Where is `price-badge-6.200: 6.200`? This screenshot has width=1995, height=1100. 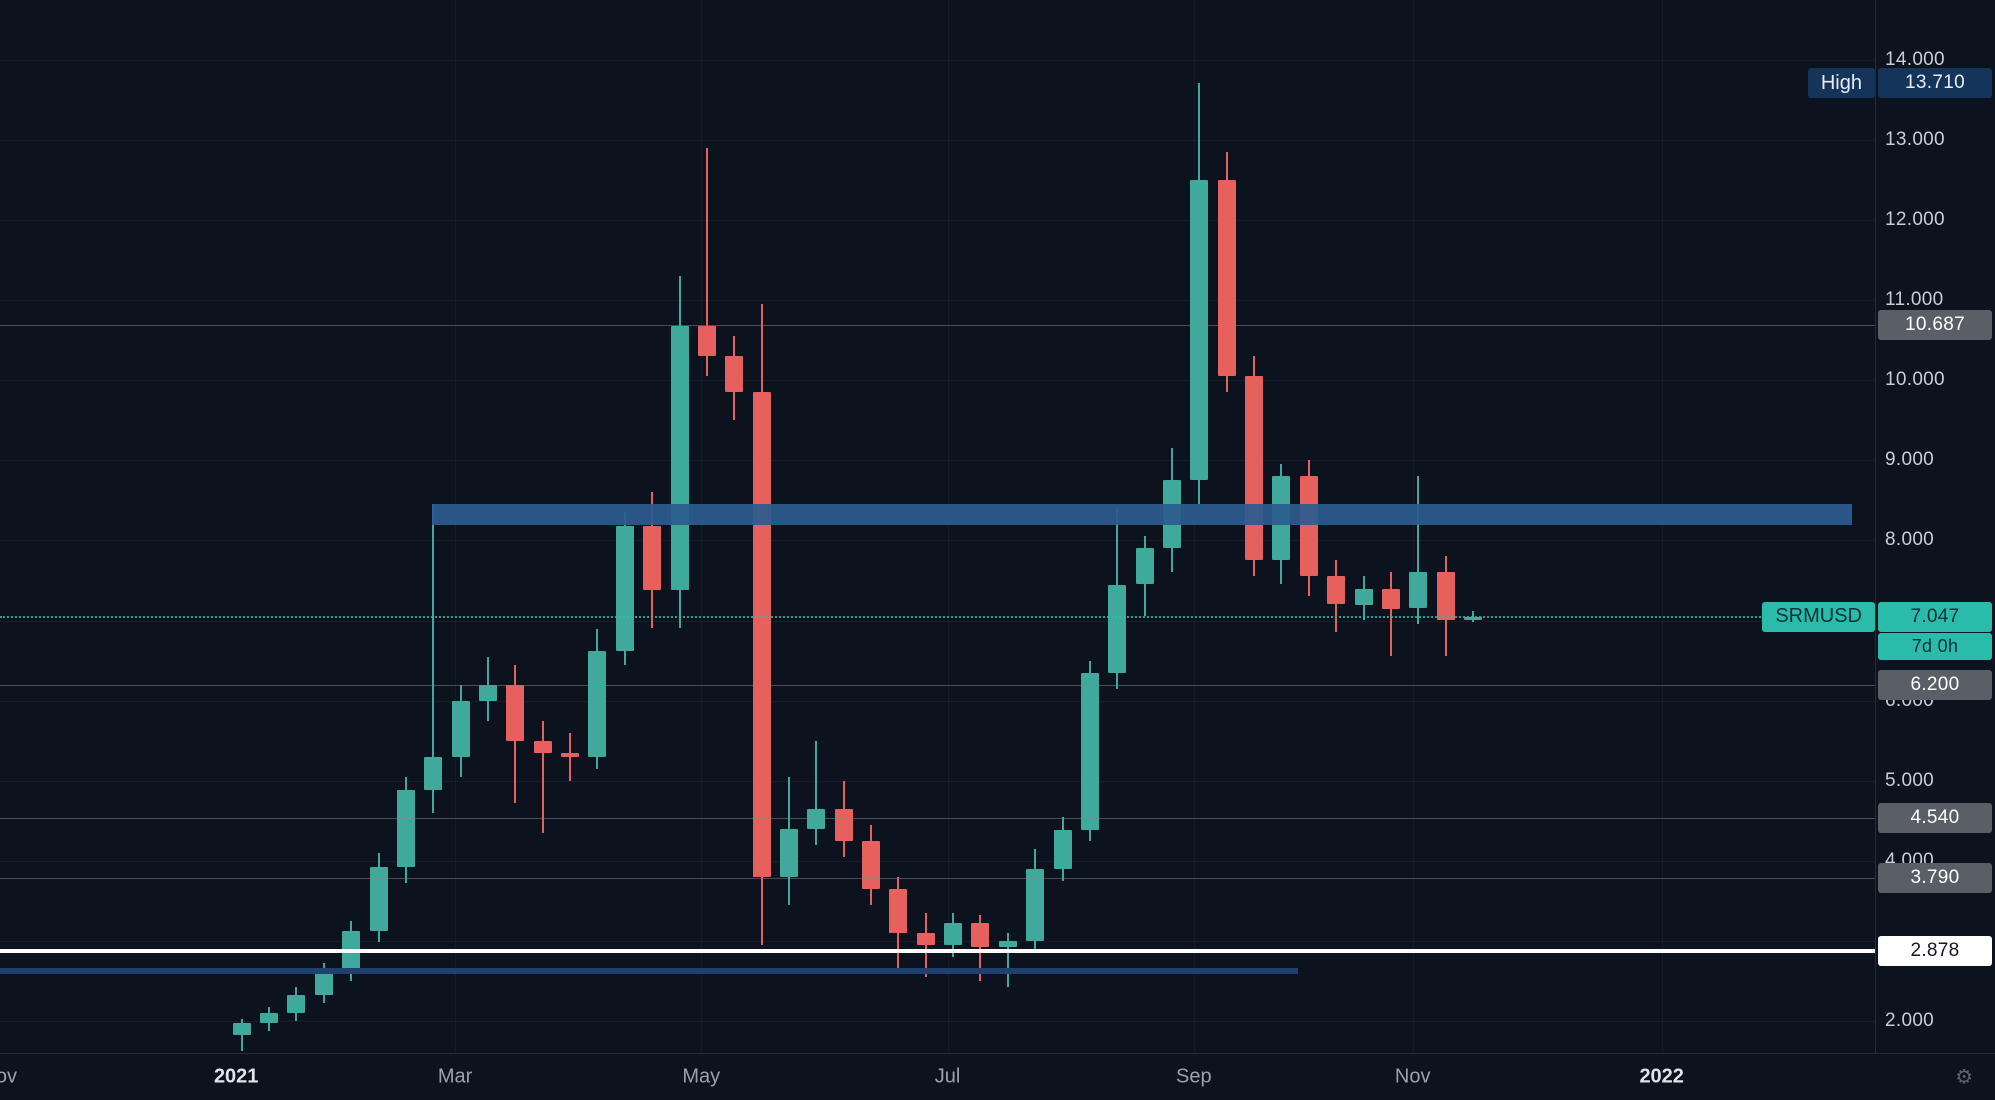 price-badge-6.200: 6.200 is located at coordinates (1935, 684).